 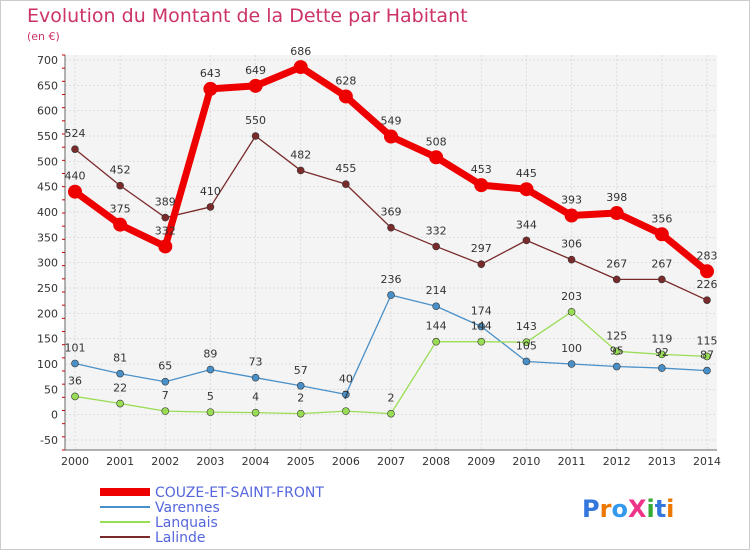 What do you see at coordinates (75, 347) in the screenshot?
I see `data-label: 101` at bounding box center [75, 347].